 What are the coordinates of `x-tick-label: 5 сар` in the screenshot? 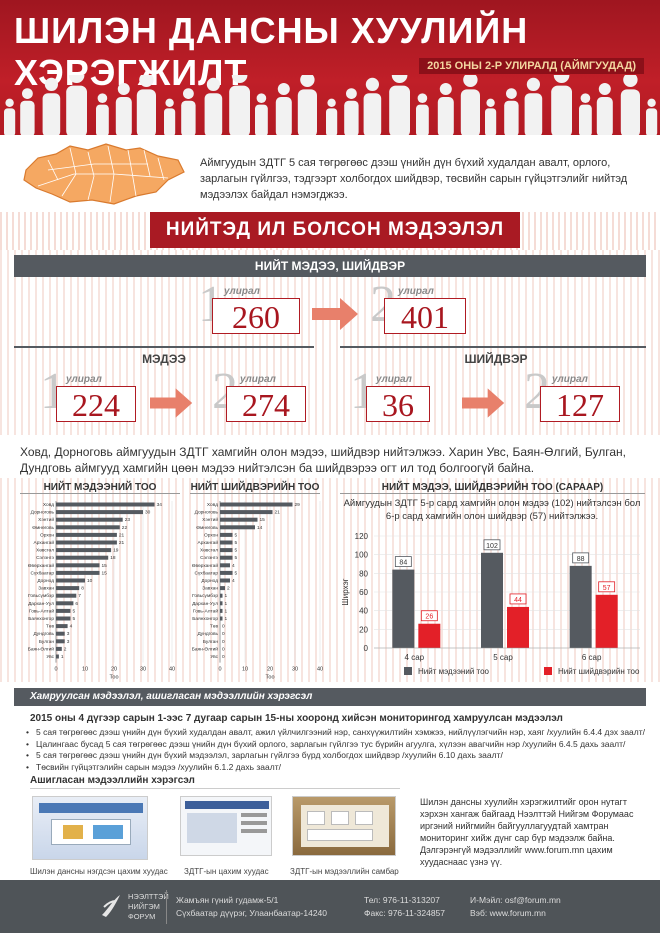 It's located at (503, 657).